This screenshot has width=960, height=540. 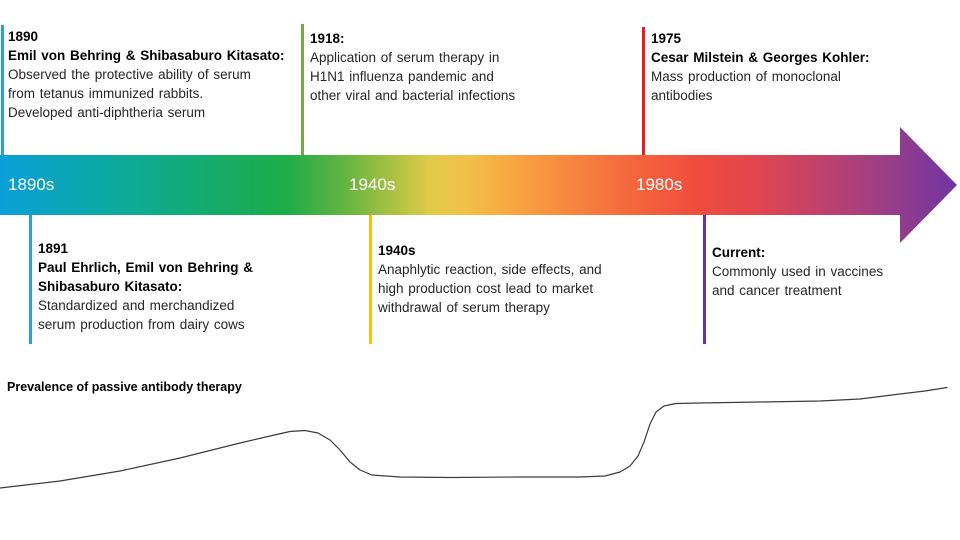 I want to click on arrow-band, so click(x=450, y=185).